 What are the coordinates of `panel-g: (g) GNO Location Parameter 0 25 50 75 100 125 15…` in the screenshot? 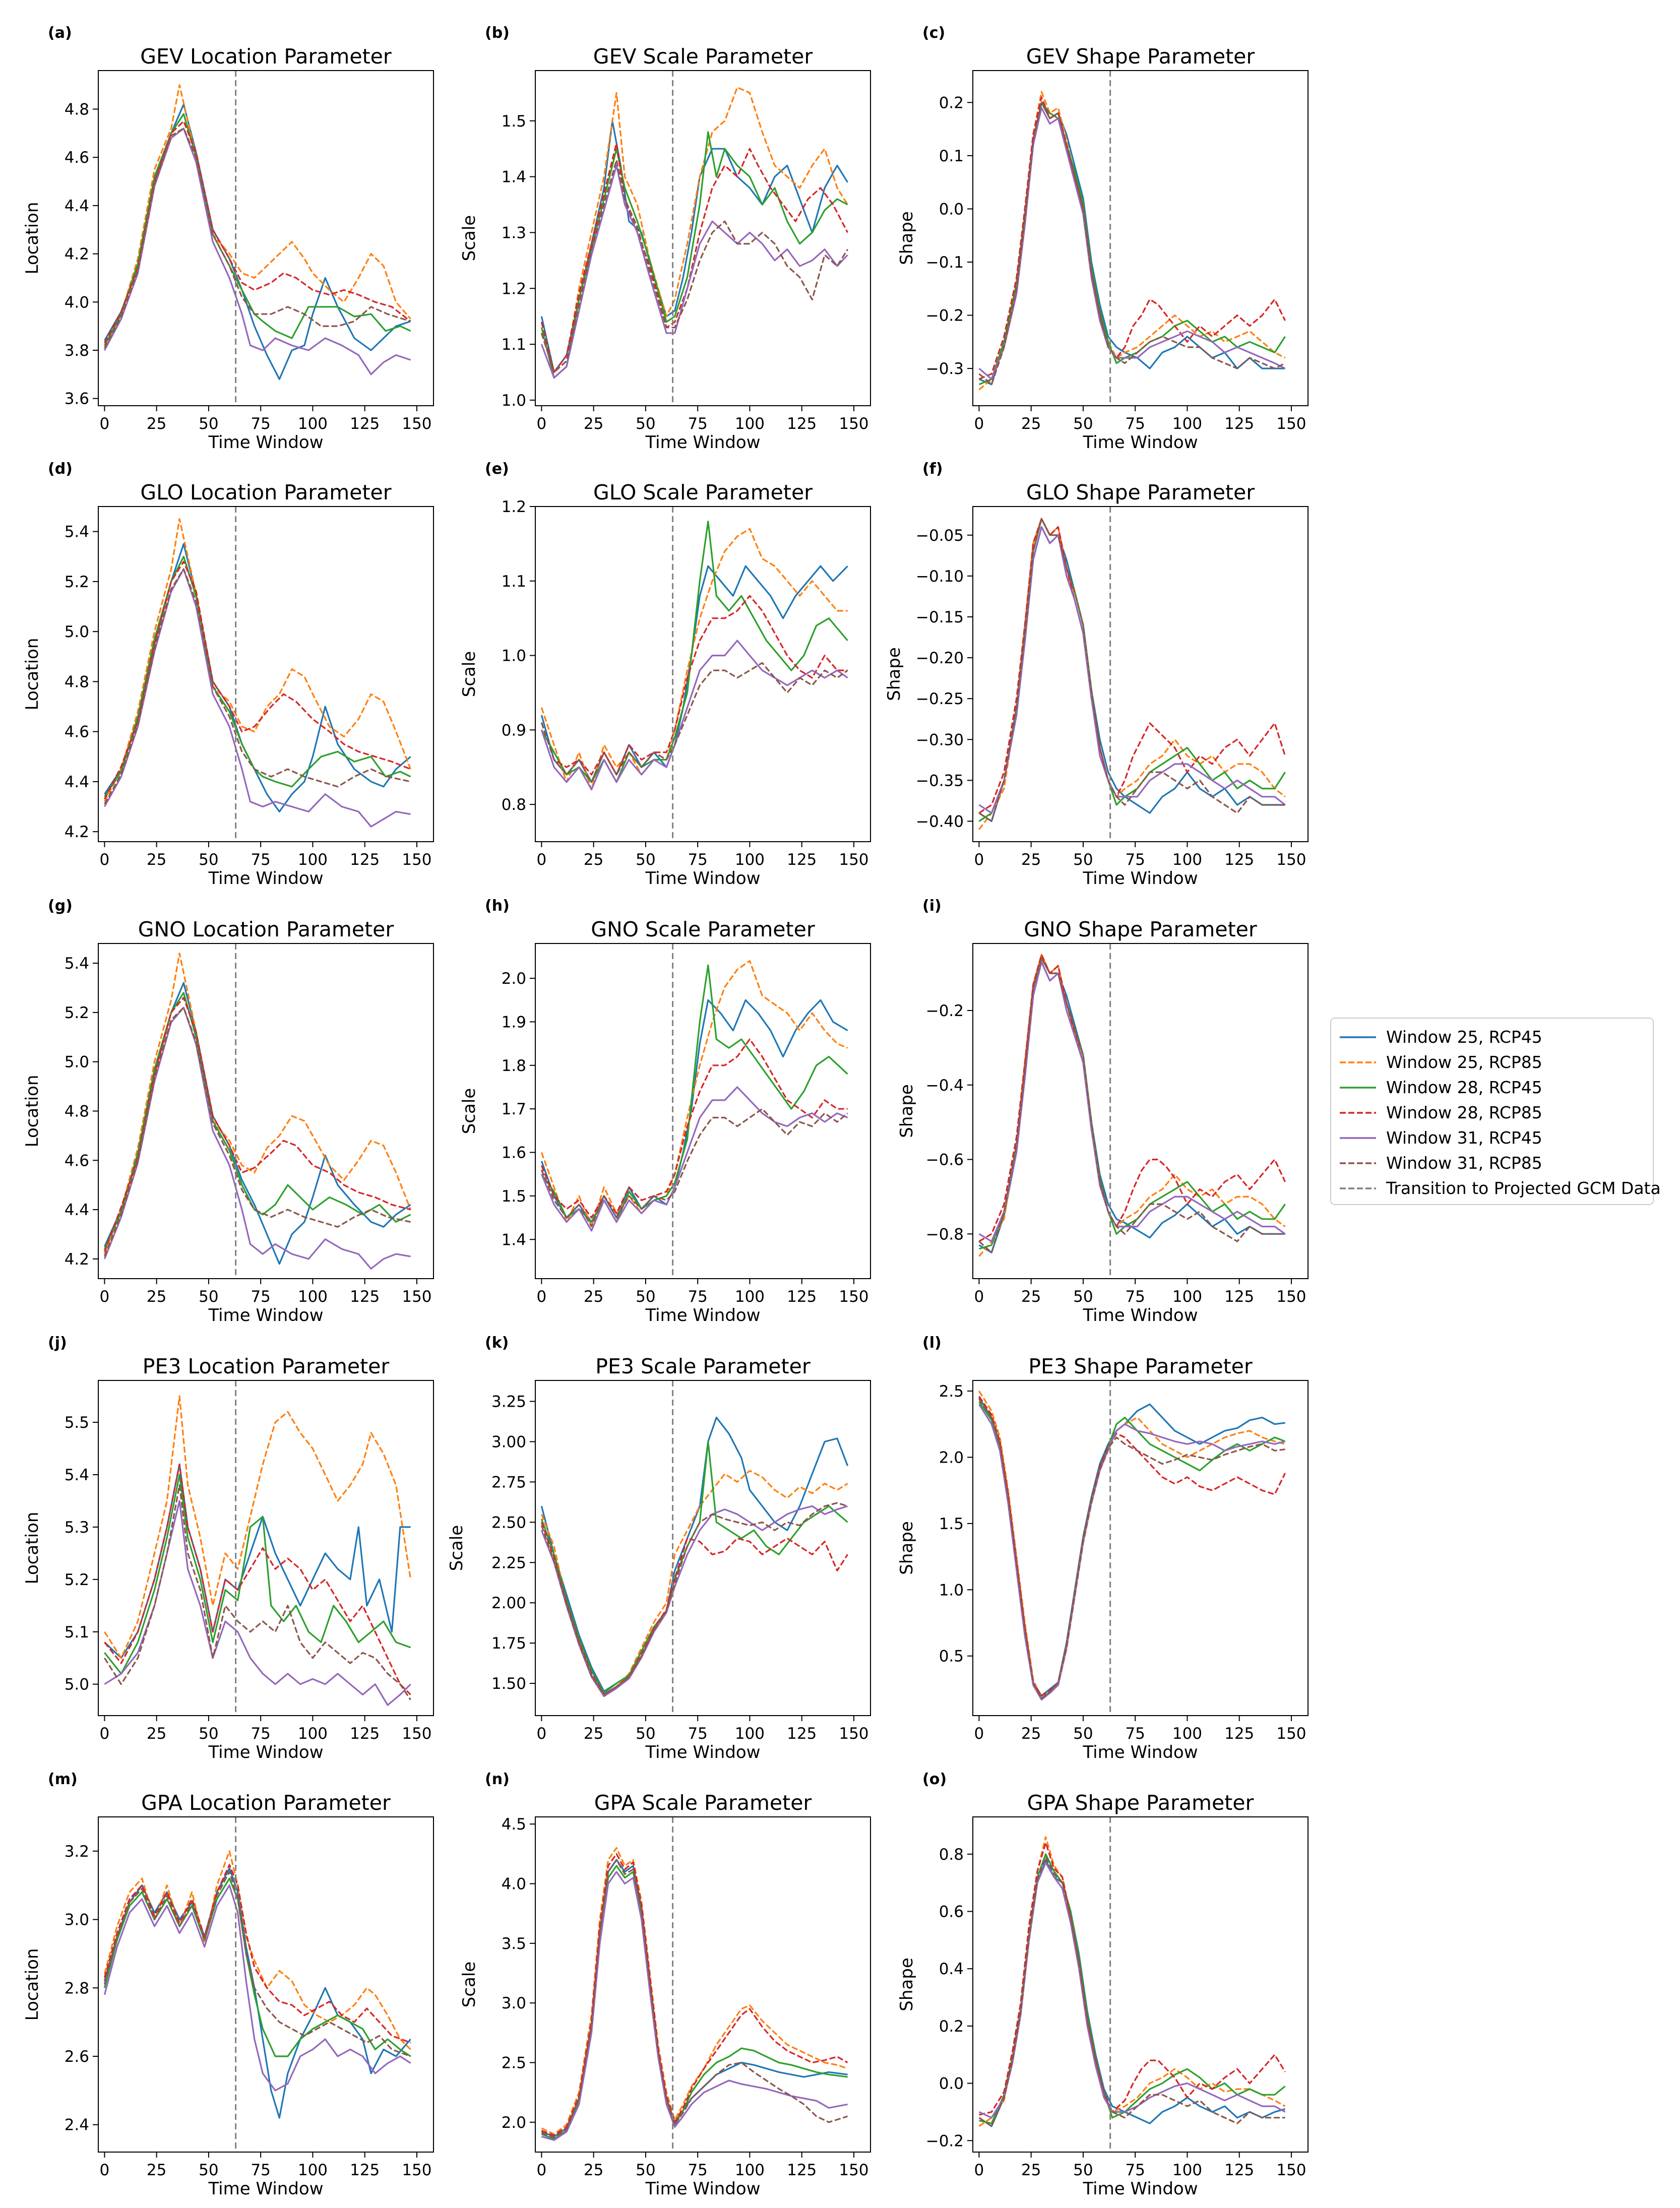 It's located at (228, 1111).